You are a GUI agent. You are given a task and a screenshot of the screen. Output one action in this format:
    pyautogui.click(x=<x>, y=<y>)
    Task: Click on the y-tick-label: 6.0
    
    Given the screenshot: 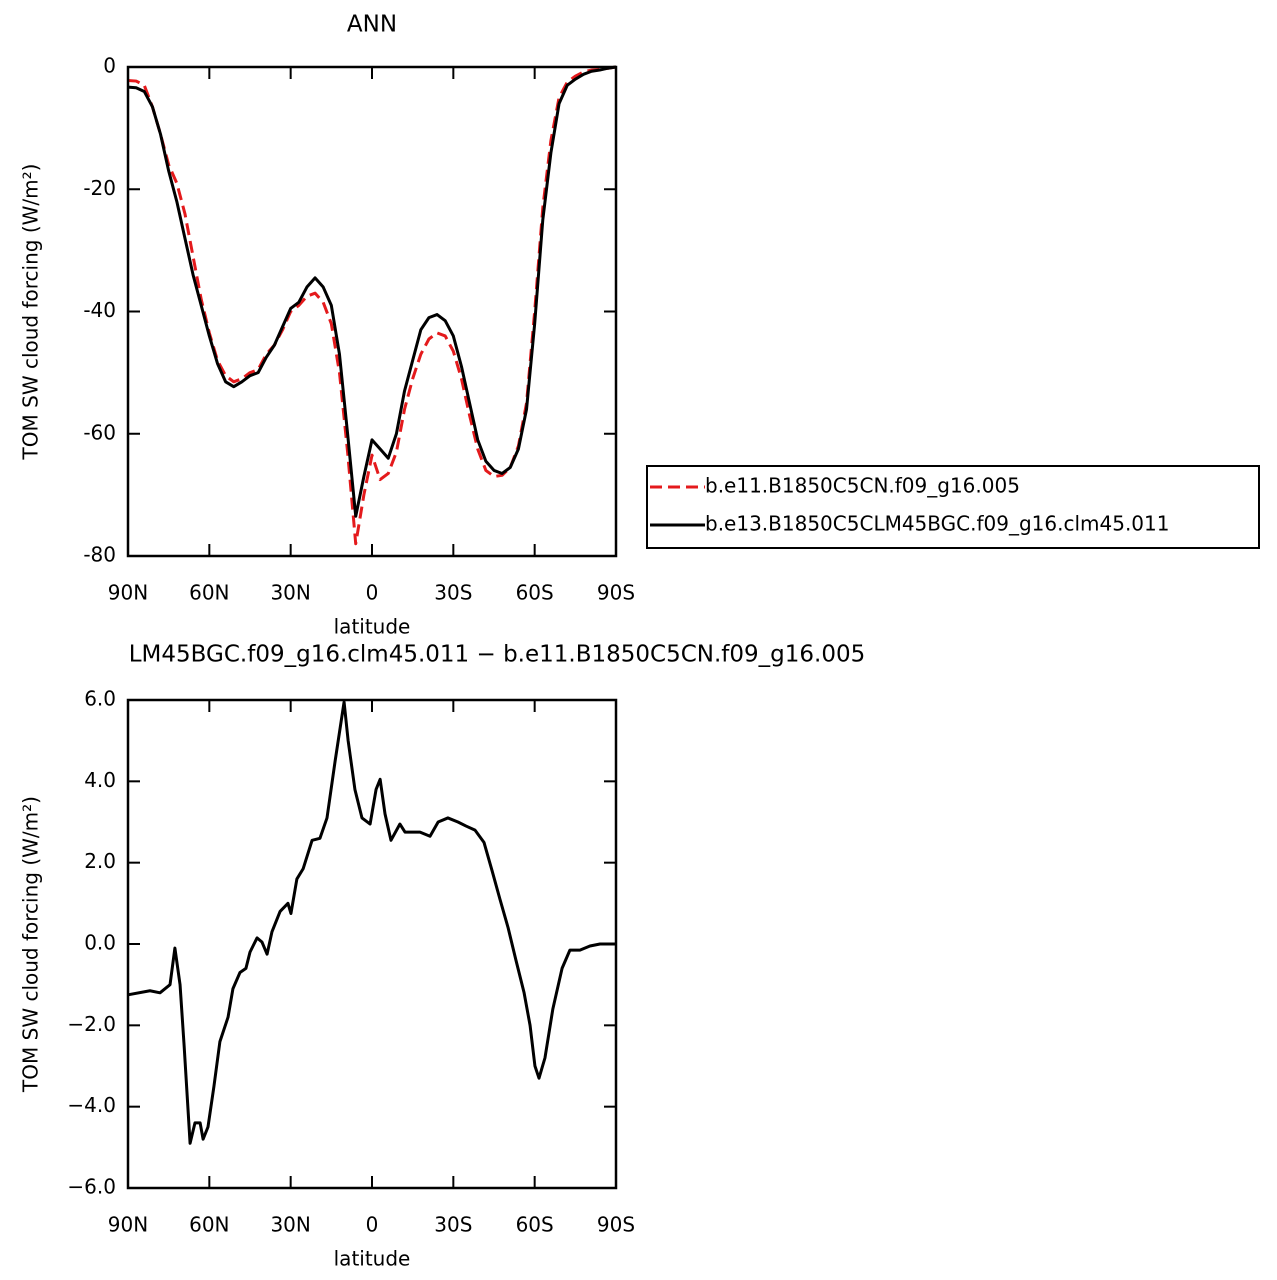 What is the action you would take?
    pyautogui.click(x=100, y=699)
    